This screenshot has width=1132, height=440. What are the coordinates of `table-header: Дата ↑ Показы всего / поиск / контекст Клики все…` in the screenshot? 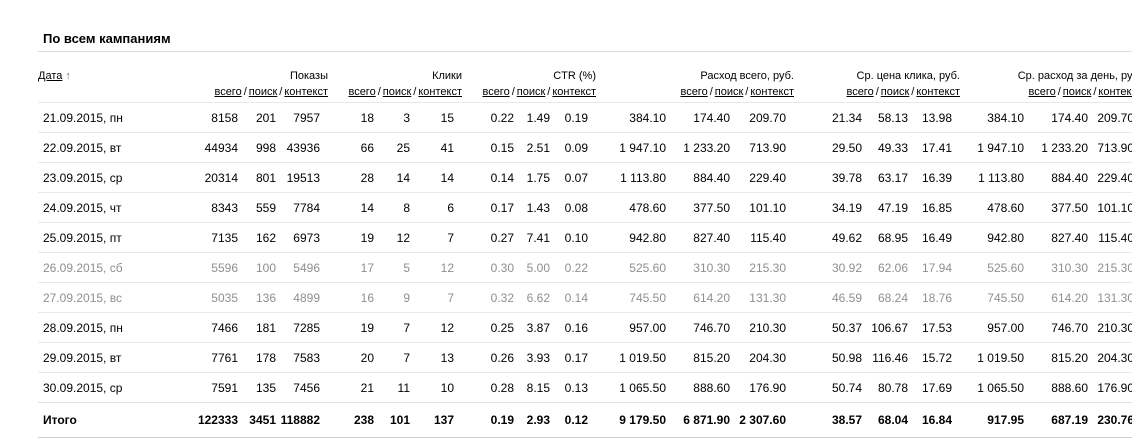 It's located at (585, 86).